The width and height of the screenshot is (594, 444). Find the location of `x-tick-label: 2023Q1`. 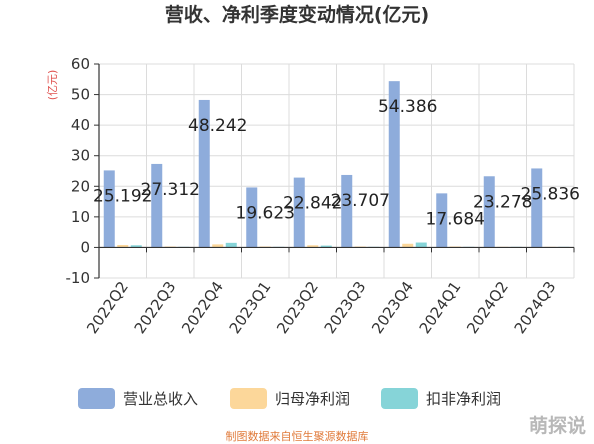

x-tick-label: 2023Q1 is located at coordinates (250, 307).